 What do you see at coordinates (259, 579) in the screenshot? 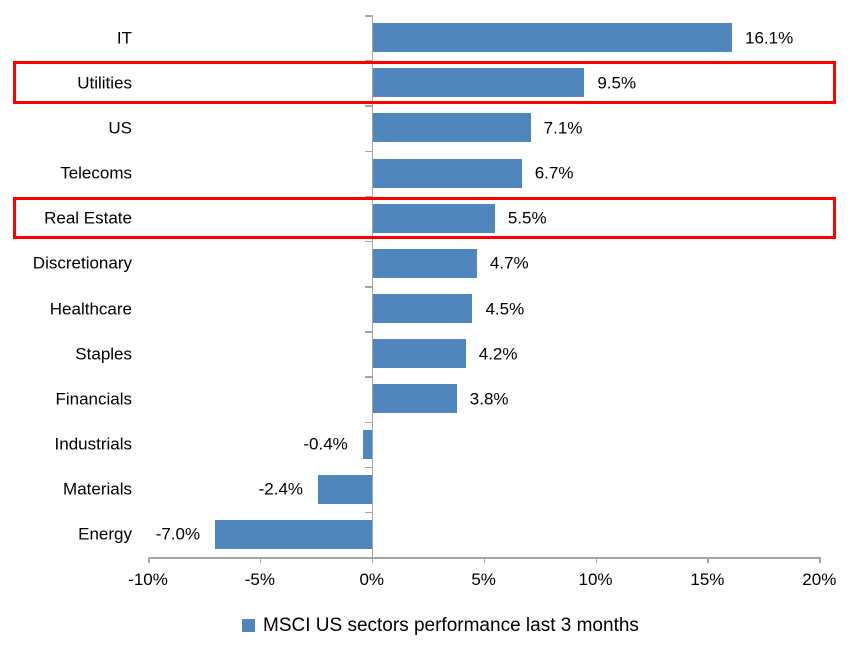
I see `x-tick-label: -5%` at bounding box center [259, 579].